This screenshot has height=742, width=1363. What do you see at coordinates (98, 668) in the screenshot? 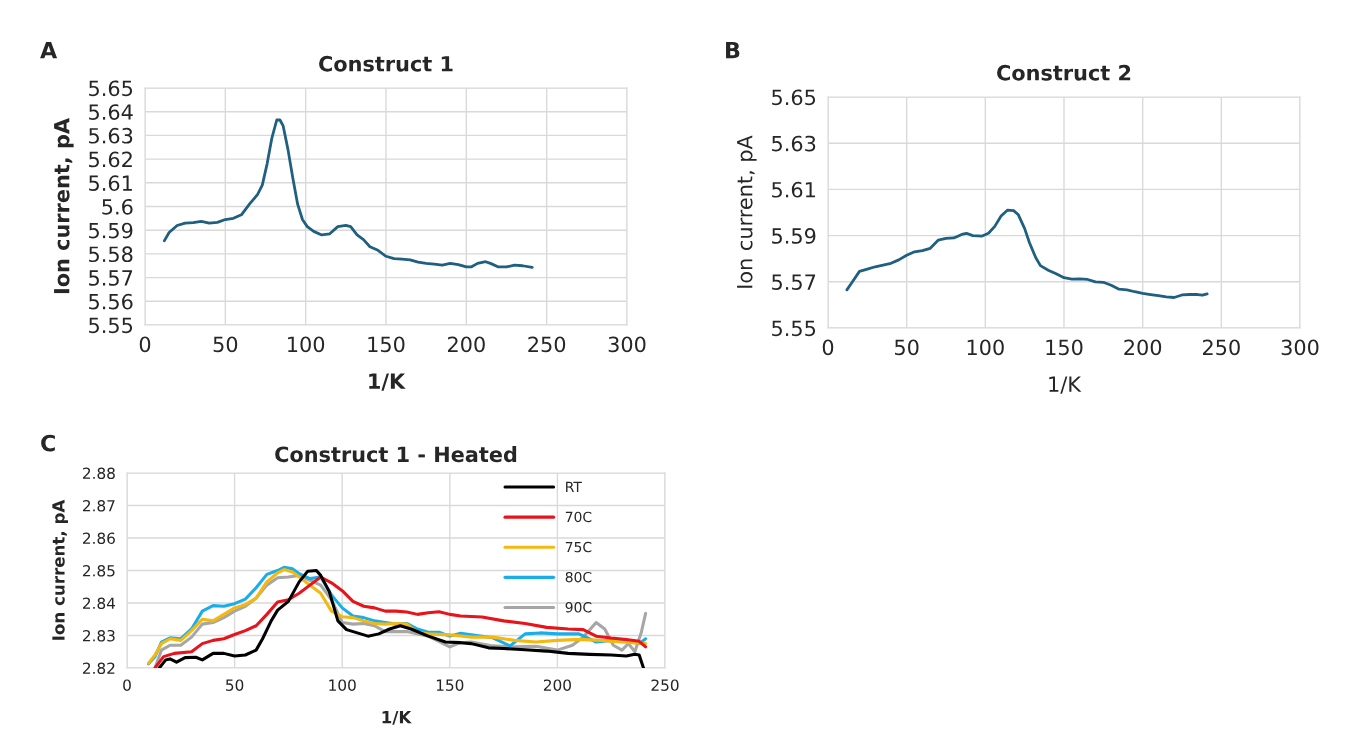
I see `y-tick-label: 2.82` at bounding box center [98, 668].